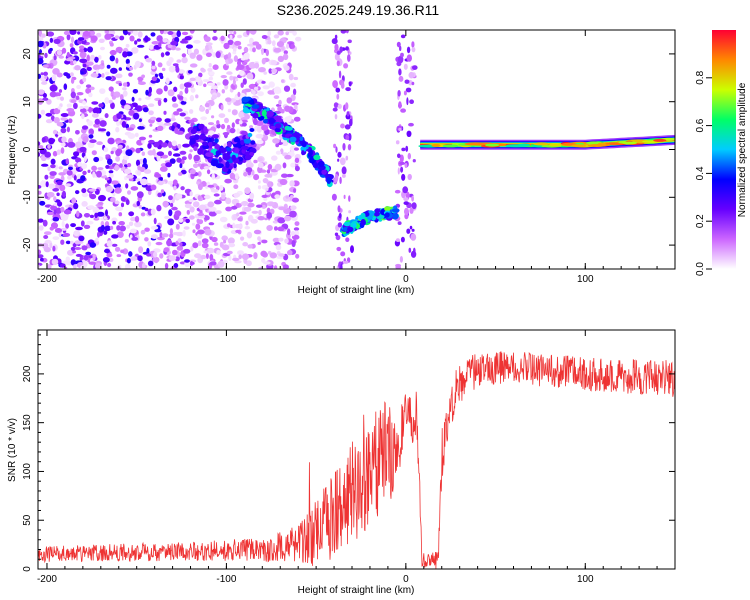  What do you see at coordinates (27, 54) in the screenshot?
I see `spectrogram-y-tick-label: 20` at bounding box center [27, 54].